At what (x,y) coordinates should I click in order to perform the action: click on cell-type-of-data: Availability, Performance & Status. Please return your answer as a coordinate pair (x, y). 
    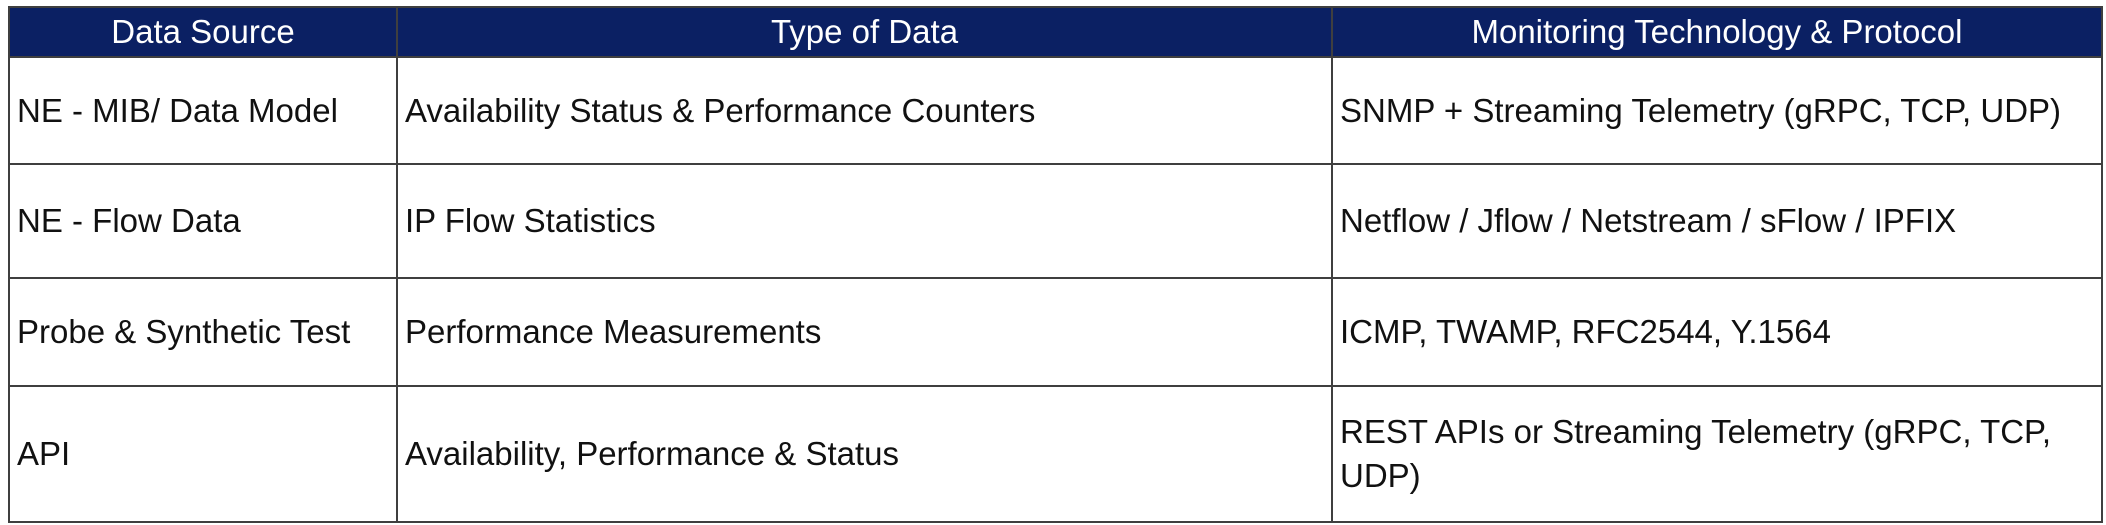
    Looking at the image, I should click on (864, 454).